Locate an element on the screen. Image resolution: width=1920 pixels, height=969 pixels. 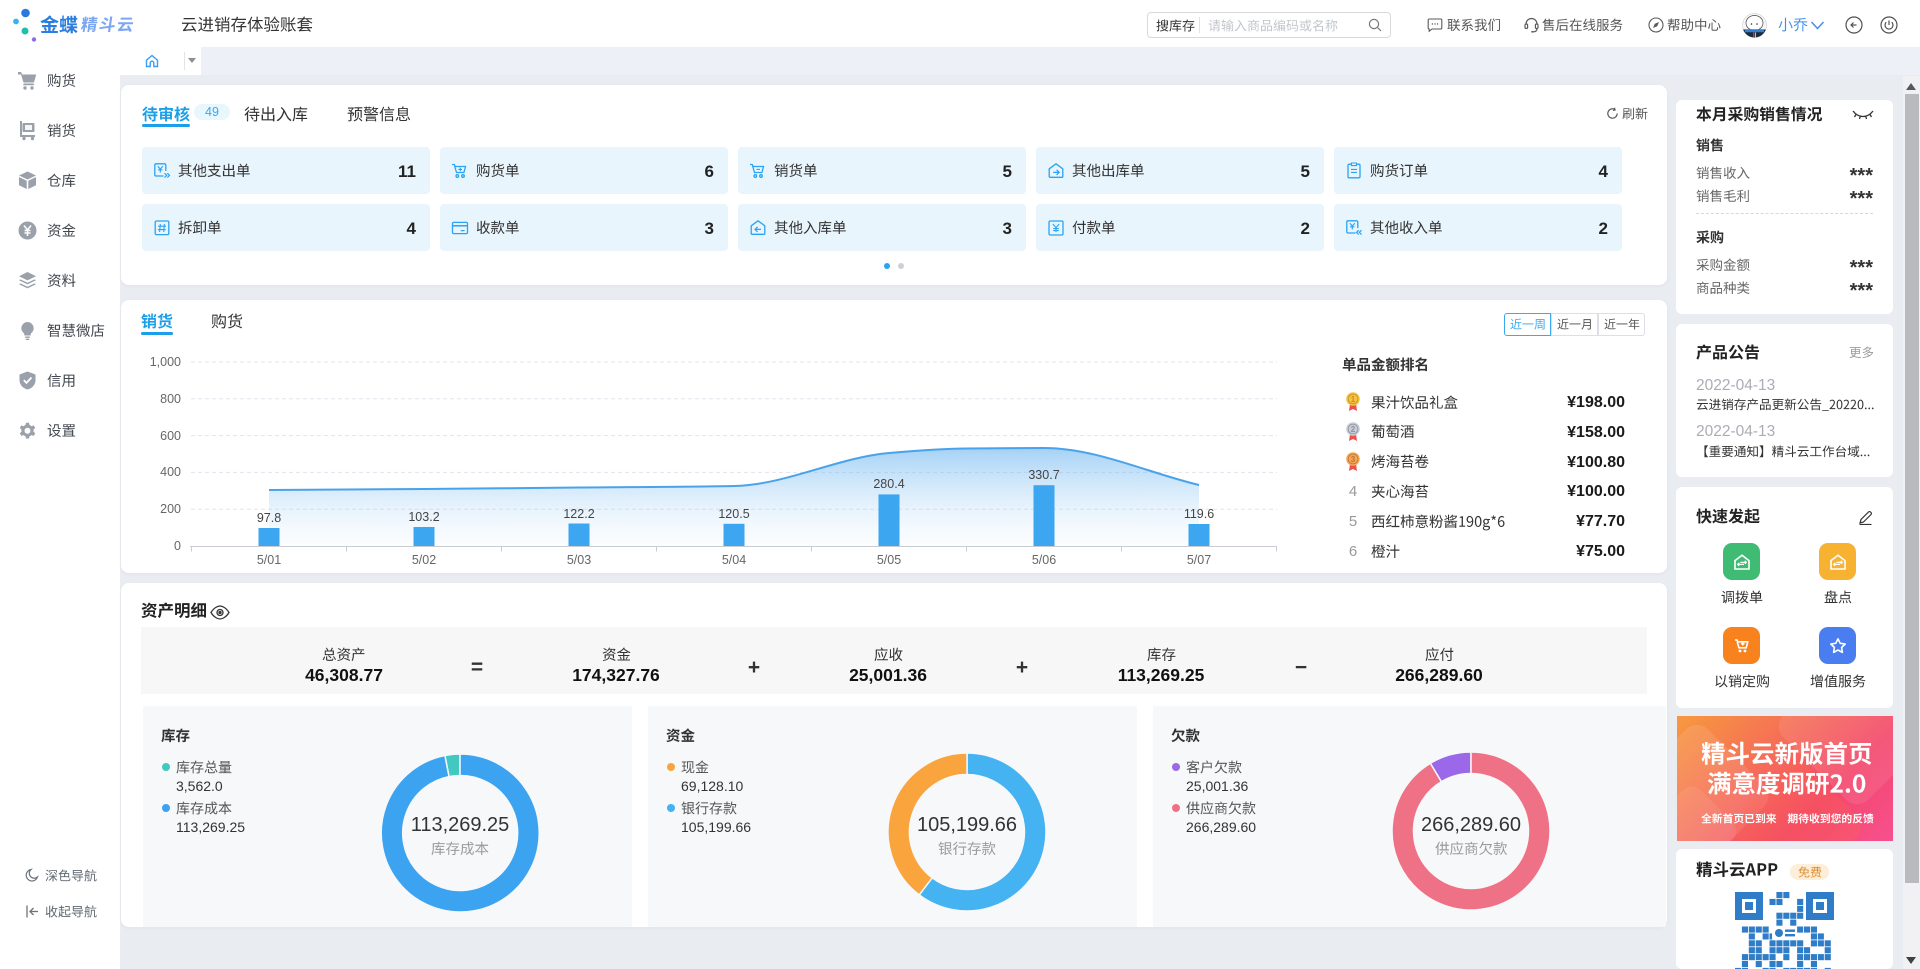
svg-text: 1 is located at coordinates (1353, 399).